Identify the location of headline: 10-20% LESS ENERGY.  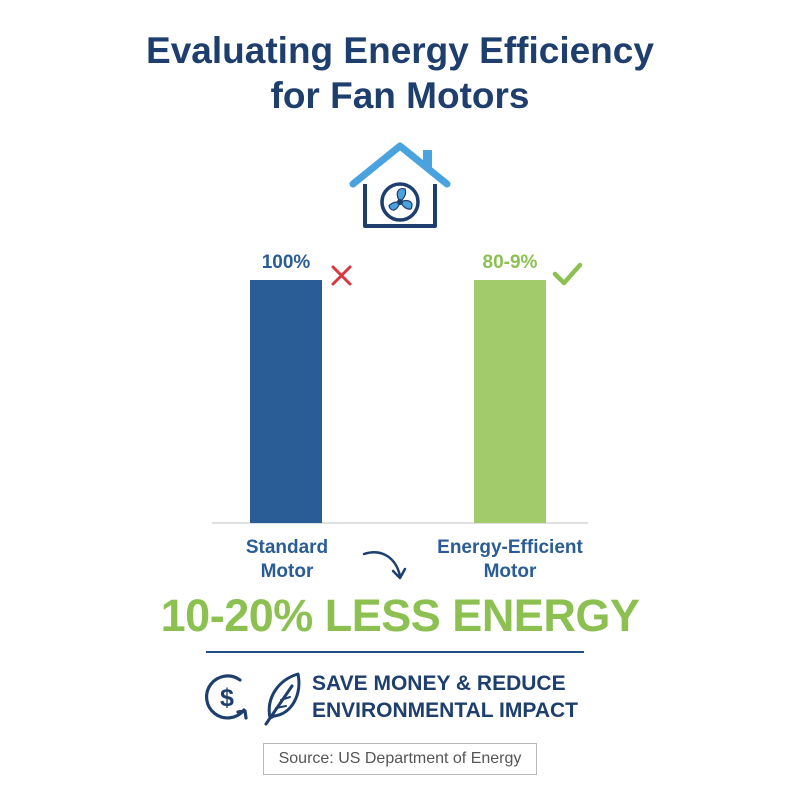
(400, 615).